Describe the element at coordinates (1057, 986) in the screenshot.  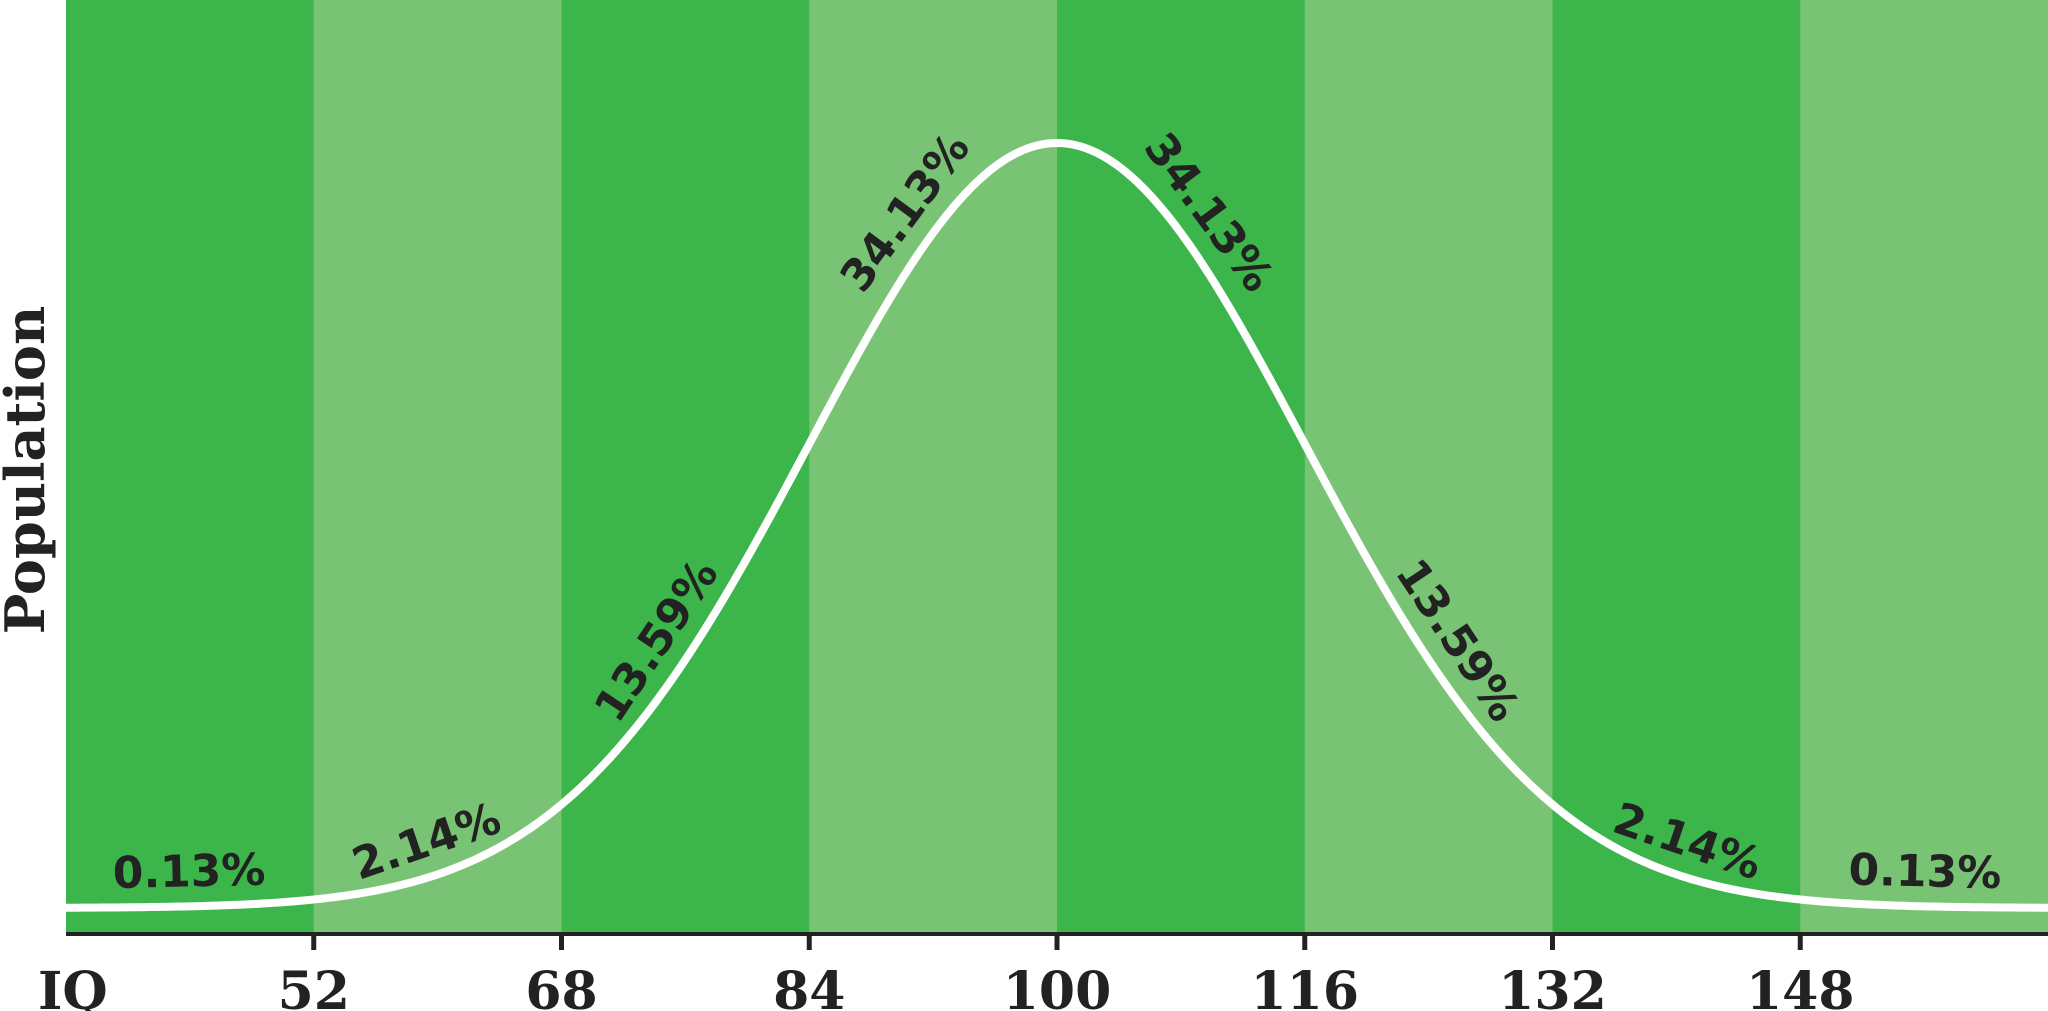
I see `x-tick-label: 100` at that location.